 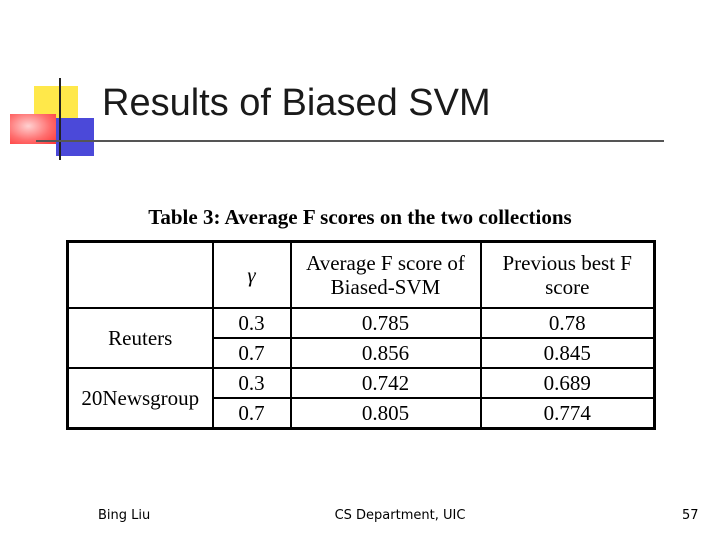 What do you see at coordinates (140, 274) in the screenshot?
I see `header-group-cell` at bounding box center [140, 274].